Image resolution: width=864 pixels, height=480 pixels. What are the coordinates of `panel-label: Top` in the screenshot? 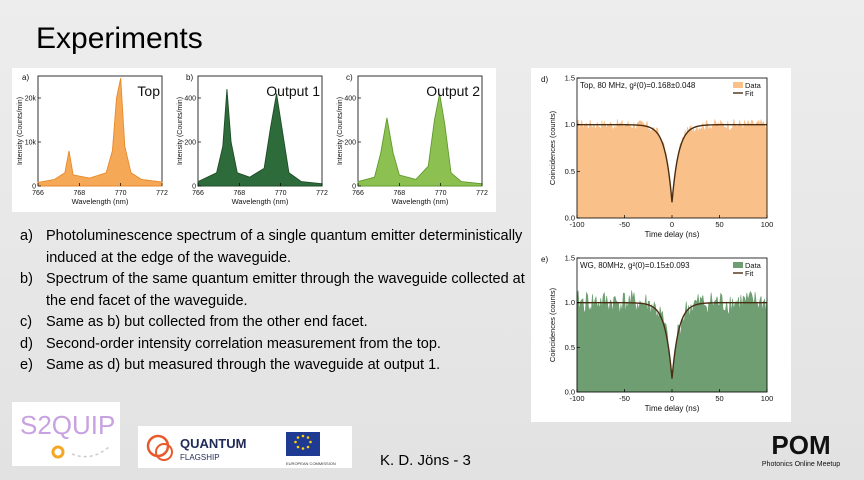 It's located at (148, 91).